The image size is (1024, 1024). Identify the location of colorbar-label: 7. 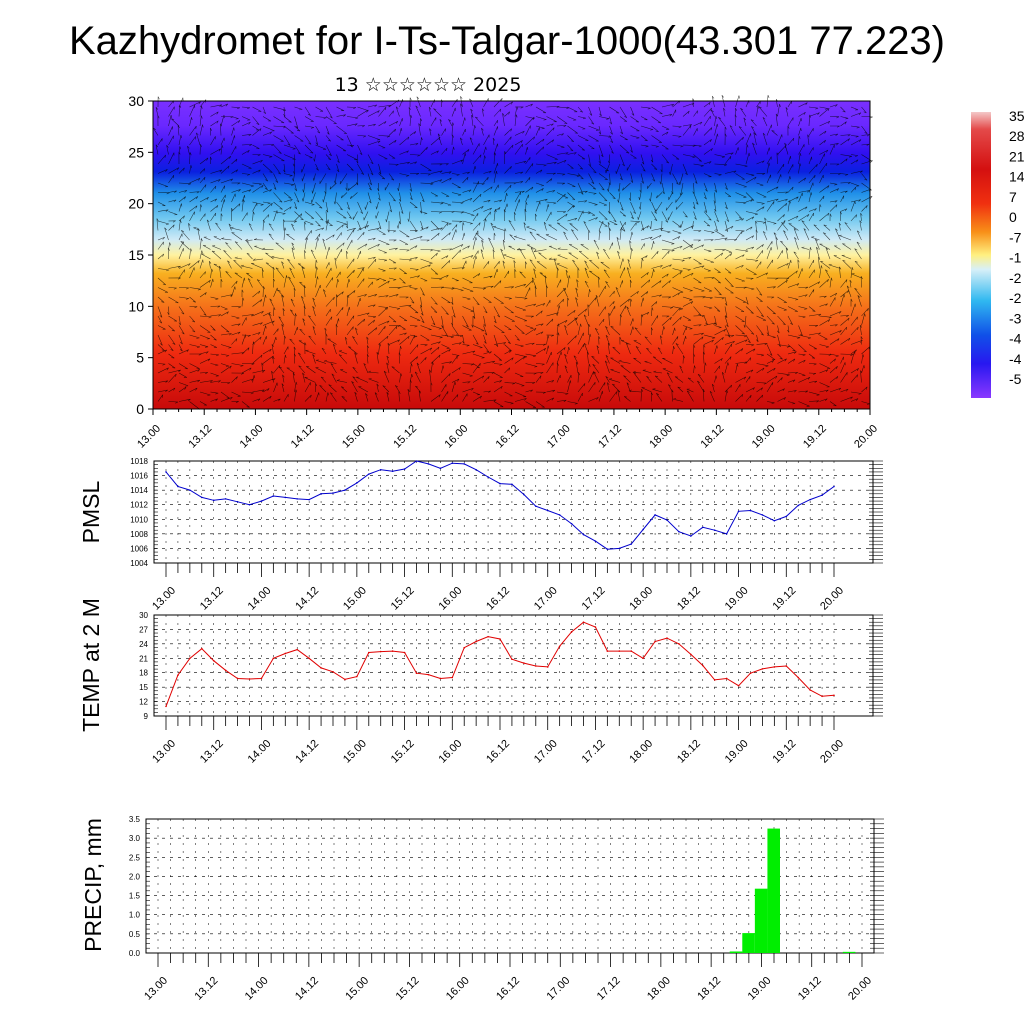
(1013, 197).